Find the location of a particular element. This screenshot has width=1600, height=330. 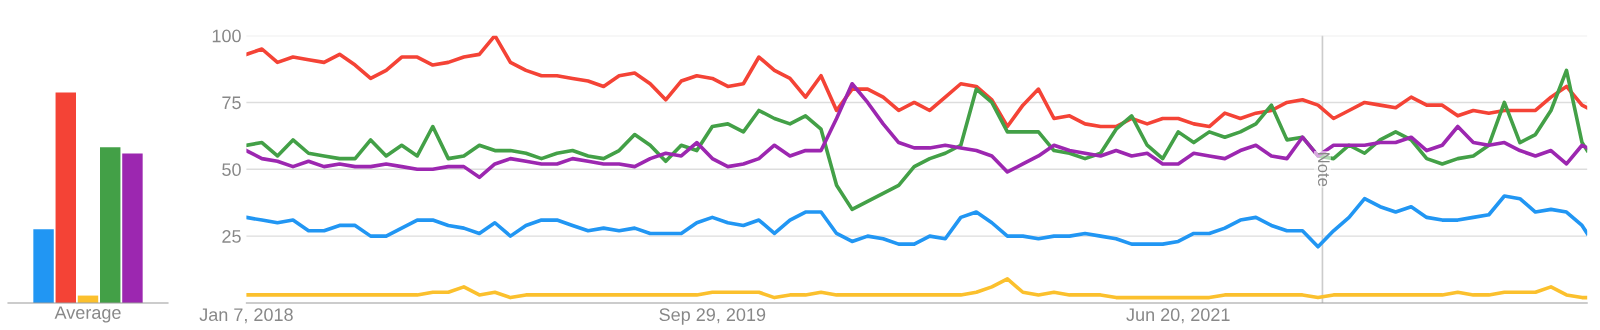

y-tick-label: 100 is located at coordinates (226, 36).